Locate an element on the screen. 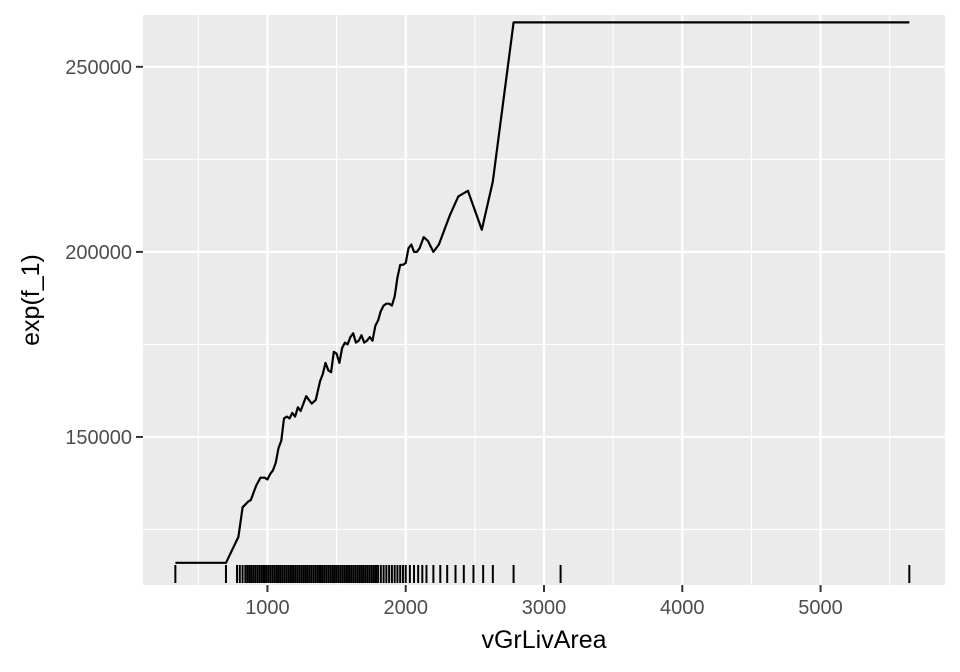  x-axis: 1000 2000 3000 4000 5000 is located at coordinates (544, 602).